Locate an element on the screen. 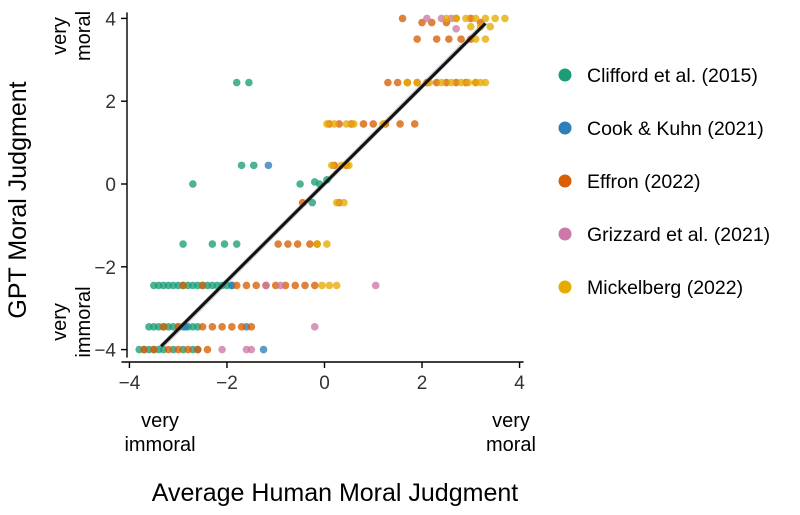 The height and width of the screenshot is (515, 800). x-tick-label: 2 is located at coordinates (422, 383).